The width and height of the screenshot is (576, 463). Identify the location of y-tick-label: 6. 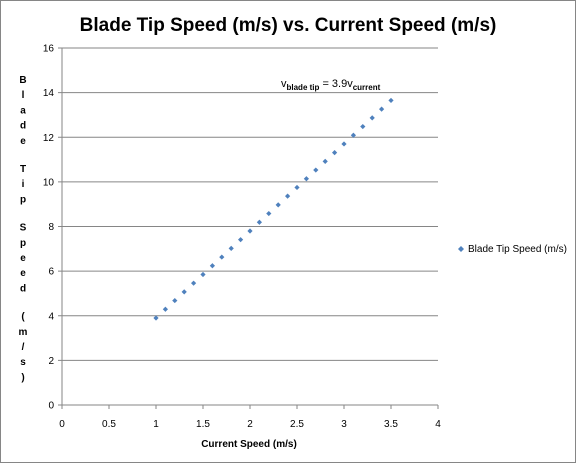
(51, 272).